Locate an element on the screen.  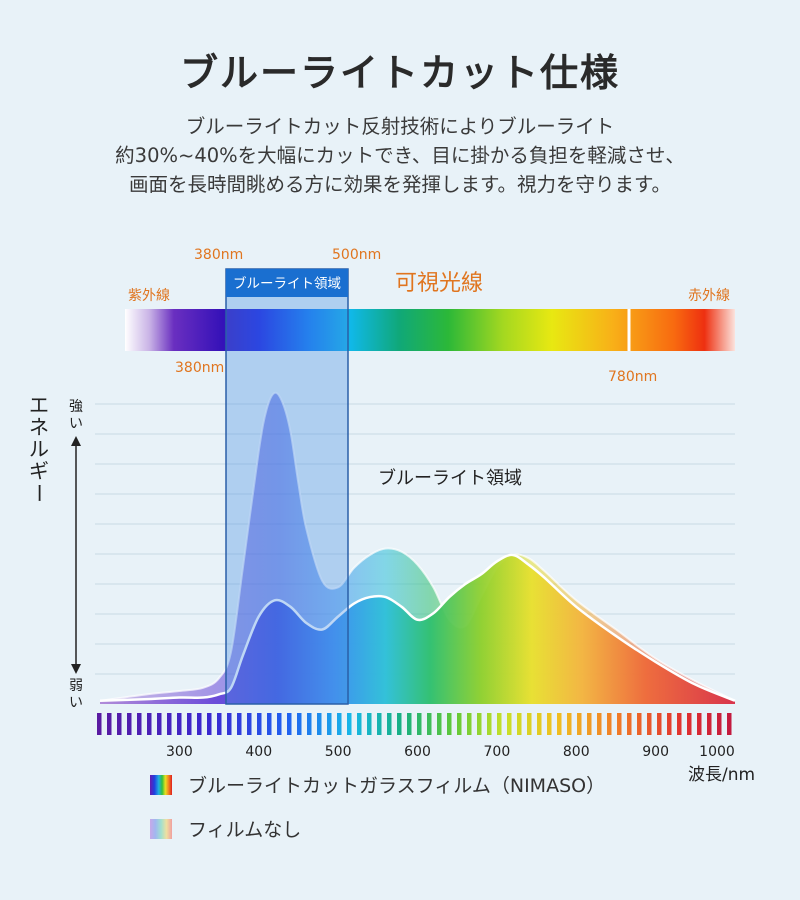
x-tick-label: 400 is located at coordinates (258, 752).